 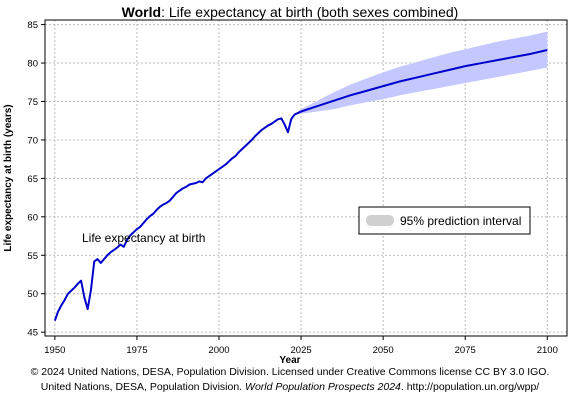 What do you see at coordinates (141, 12) in the screenshot?
I see `chart-title-bold: World` at bounding box center [141, 12].